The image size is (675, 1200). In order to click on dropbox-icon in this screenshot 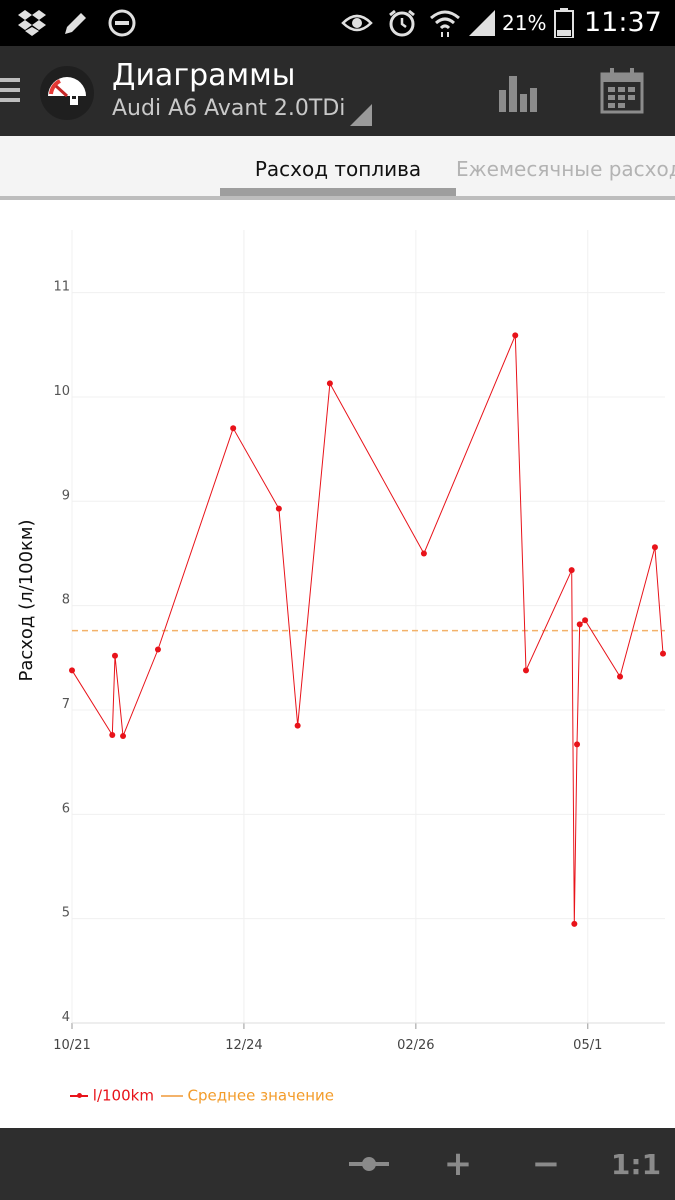, I will do `click(32, 23)`.